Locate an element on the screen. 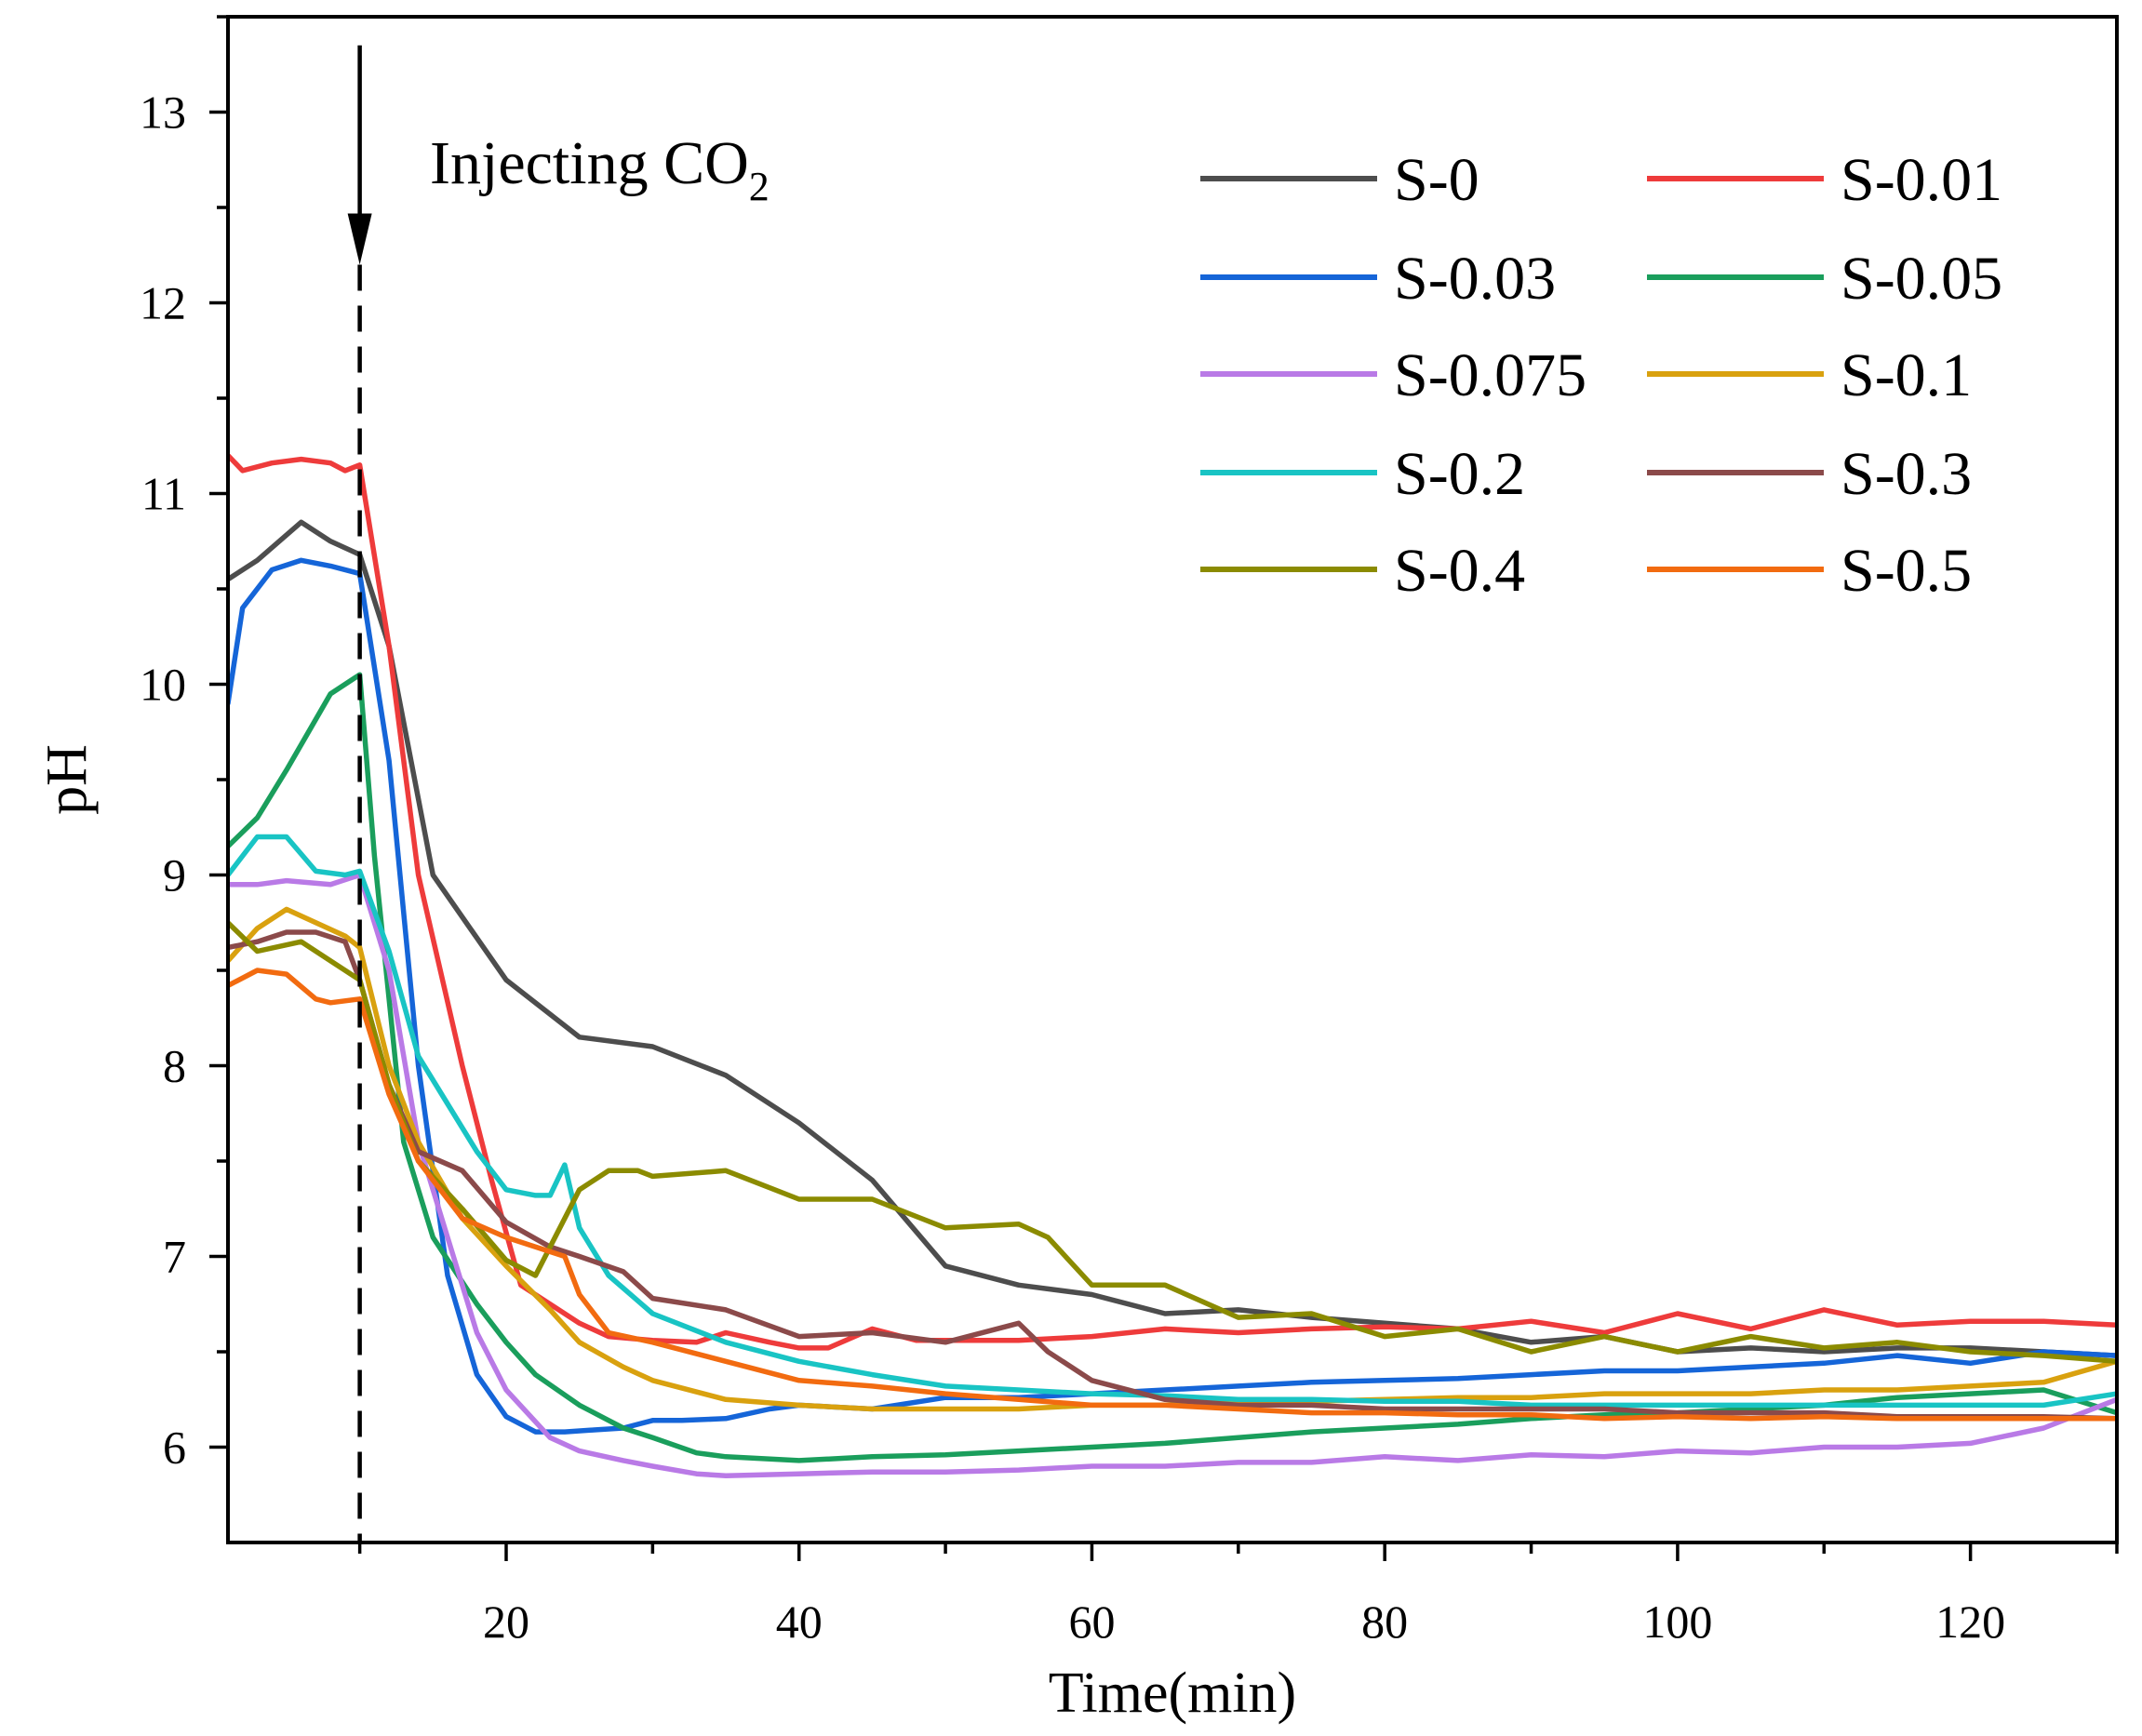 This screenshot has height=1736, width=2142. legend-label-S-0.03: S-0.03 is located at coordinates (1475, 279).